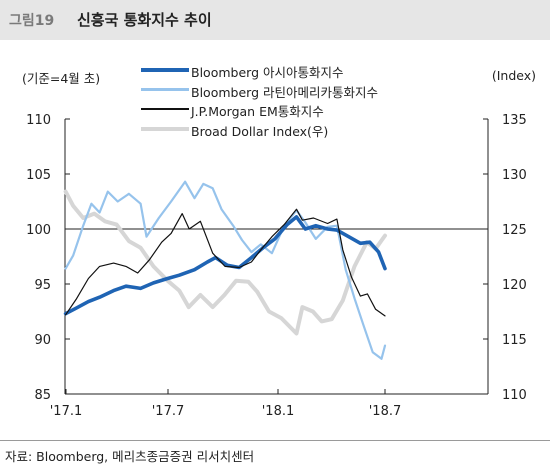 The height and width of the screenshot is (468, 550). I want to click on x-tick-label: '17.7, so click(168, 411).